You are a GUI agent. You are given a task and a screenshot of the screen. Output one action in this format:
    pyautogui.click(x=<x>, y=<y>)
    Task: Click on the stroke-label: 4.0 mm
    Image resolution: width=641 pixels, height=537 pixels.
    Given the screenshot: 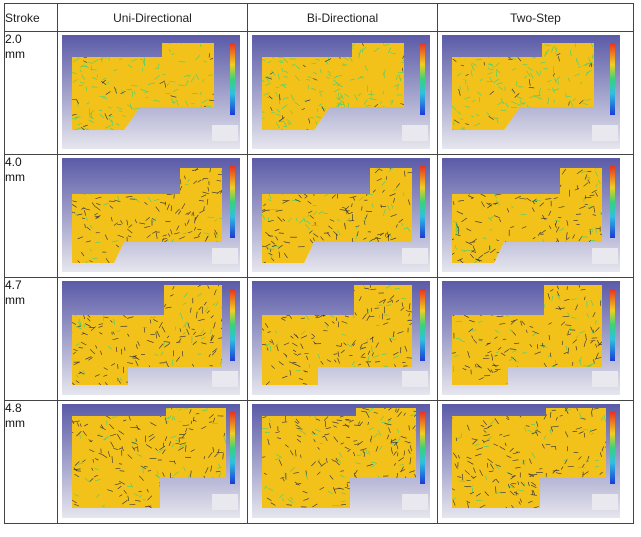 What is the action you would take?
    pyautogui.click(x=31, y=216)
    